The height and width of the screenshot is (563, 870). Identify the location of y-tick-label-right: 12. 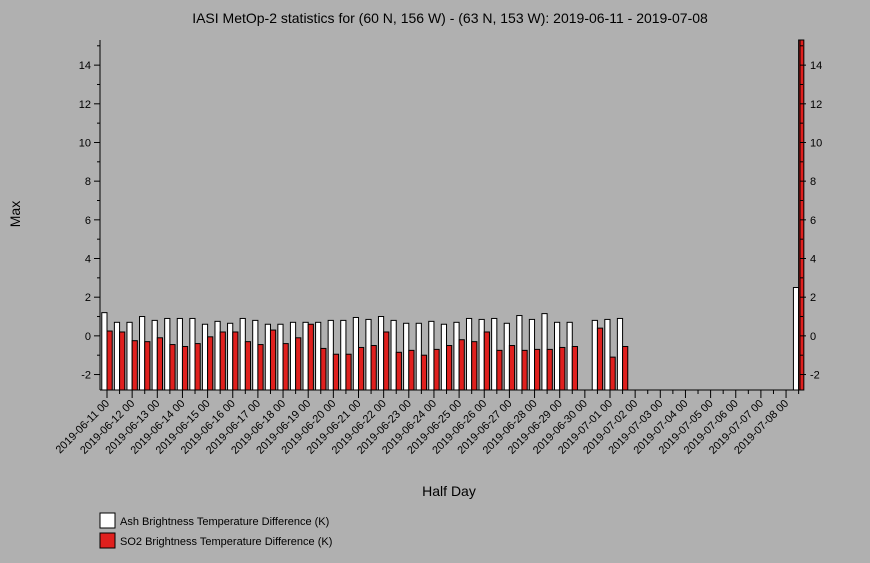
(816, 105).